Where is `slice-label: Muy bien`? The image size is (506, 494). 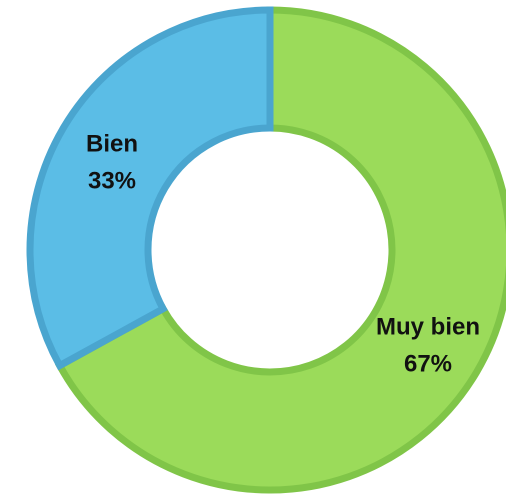
slice-label: Muy bien is located at coordinates (428, 326).